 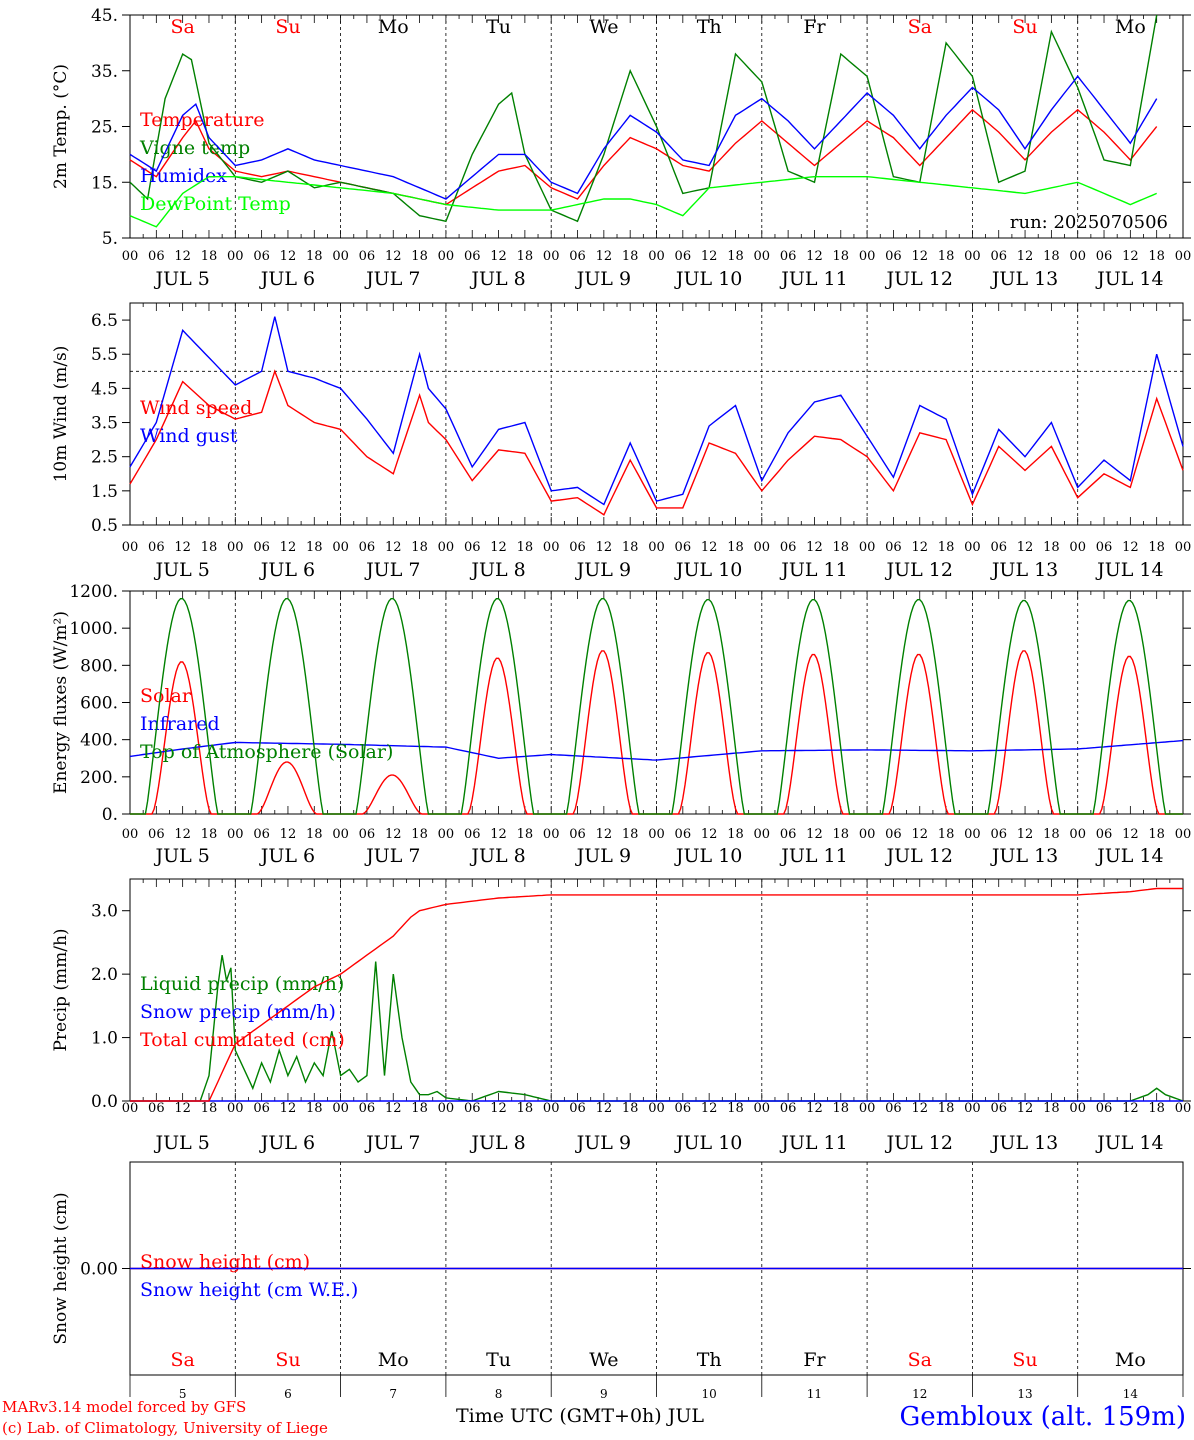 I want to click on y-tick-label: 0.00, so click(x=99, y=1270).